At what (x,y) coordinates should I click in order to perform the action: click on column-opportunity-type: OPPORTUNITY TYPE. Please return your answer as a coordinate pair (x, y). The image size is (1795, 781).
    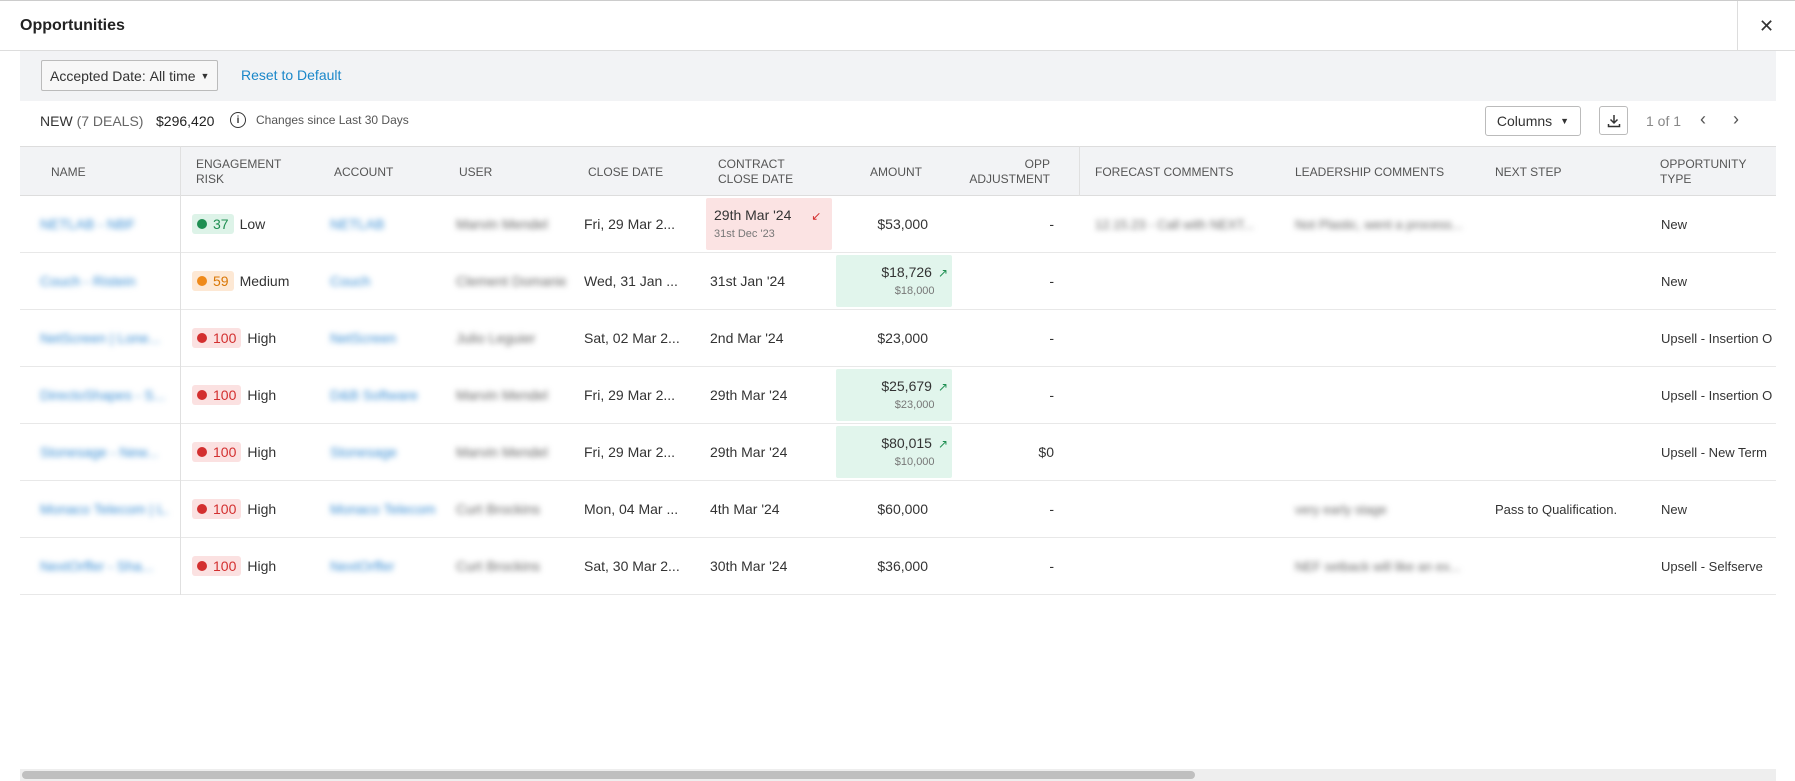
    Looking at the image, I should click on (1718, 172).